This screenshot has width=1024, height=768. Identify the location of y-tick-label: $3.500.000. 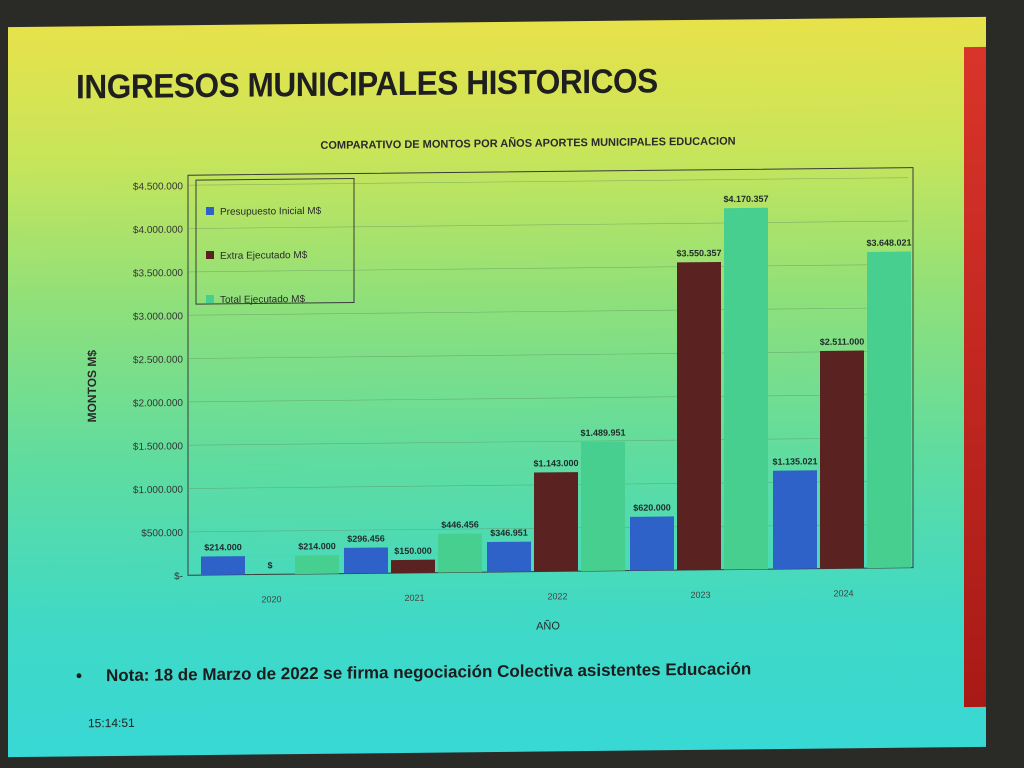
(158, 274).